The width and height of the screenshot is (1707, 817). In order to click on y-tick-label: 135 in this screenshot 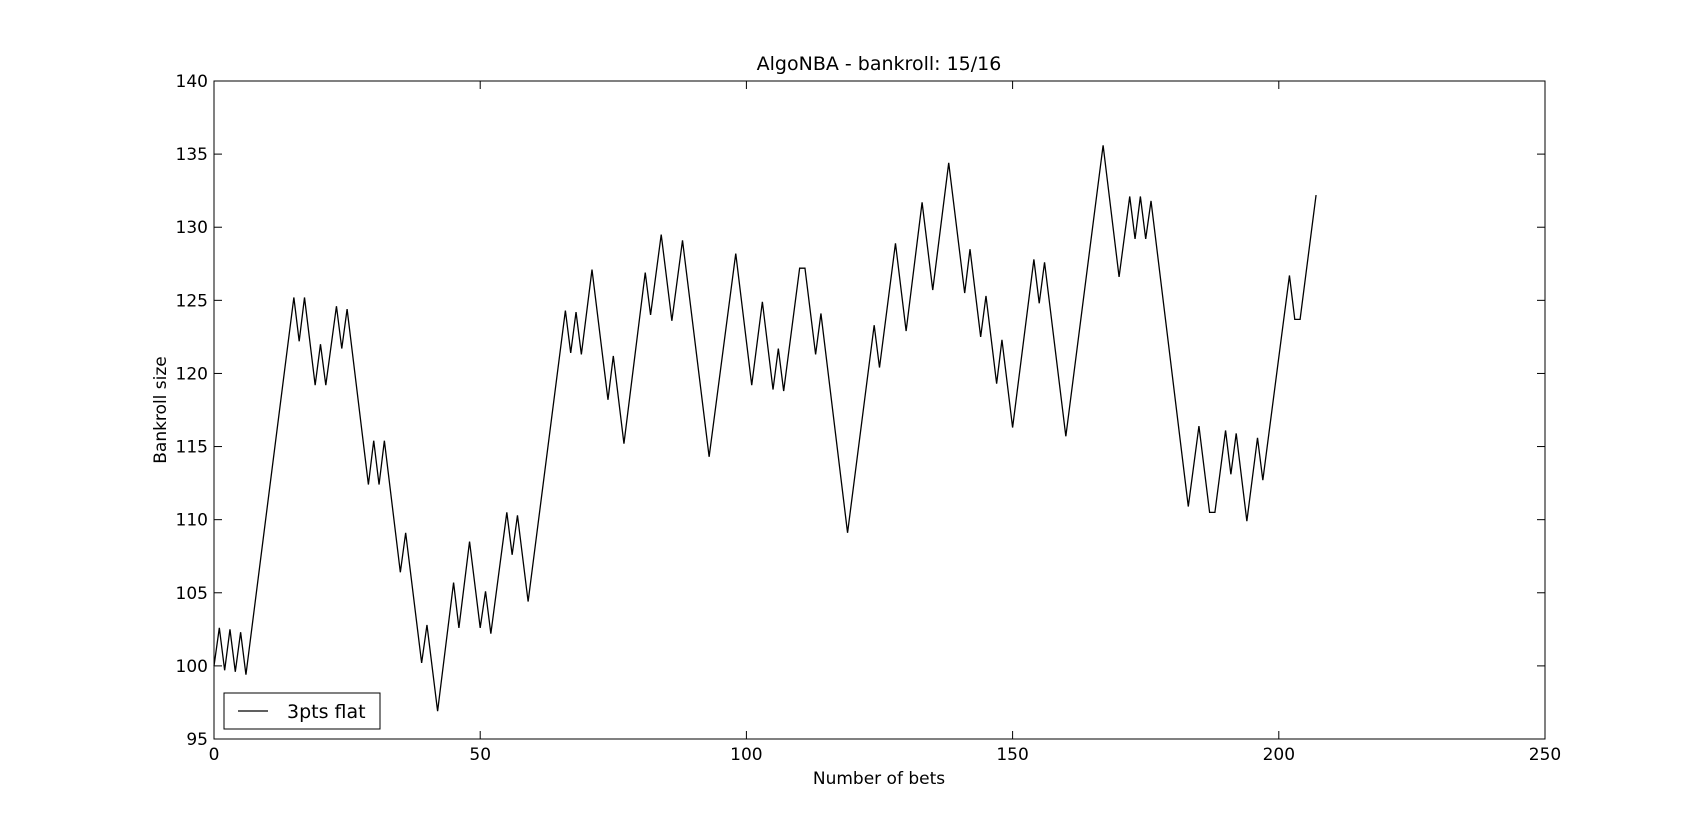, I will do `click(192, 155)`.